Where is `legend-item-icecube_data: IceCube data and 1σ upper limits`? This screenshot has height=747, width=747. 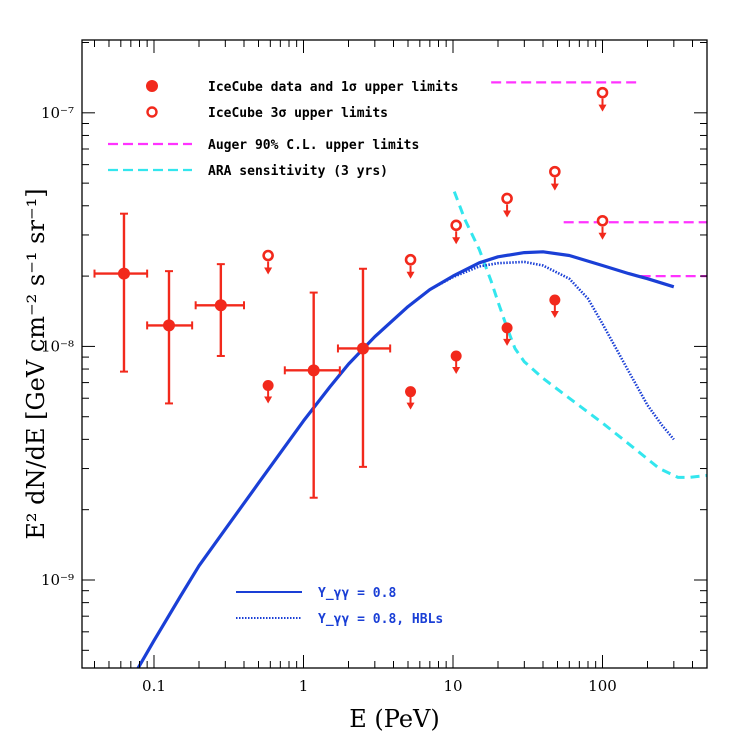 legend-item-icecube_data: IceCube data and 1σ upper limits is located at coordinates (302, 87).